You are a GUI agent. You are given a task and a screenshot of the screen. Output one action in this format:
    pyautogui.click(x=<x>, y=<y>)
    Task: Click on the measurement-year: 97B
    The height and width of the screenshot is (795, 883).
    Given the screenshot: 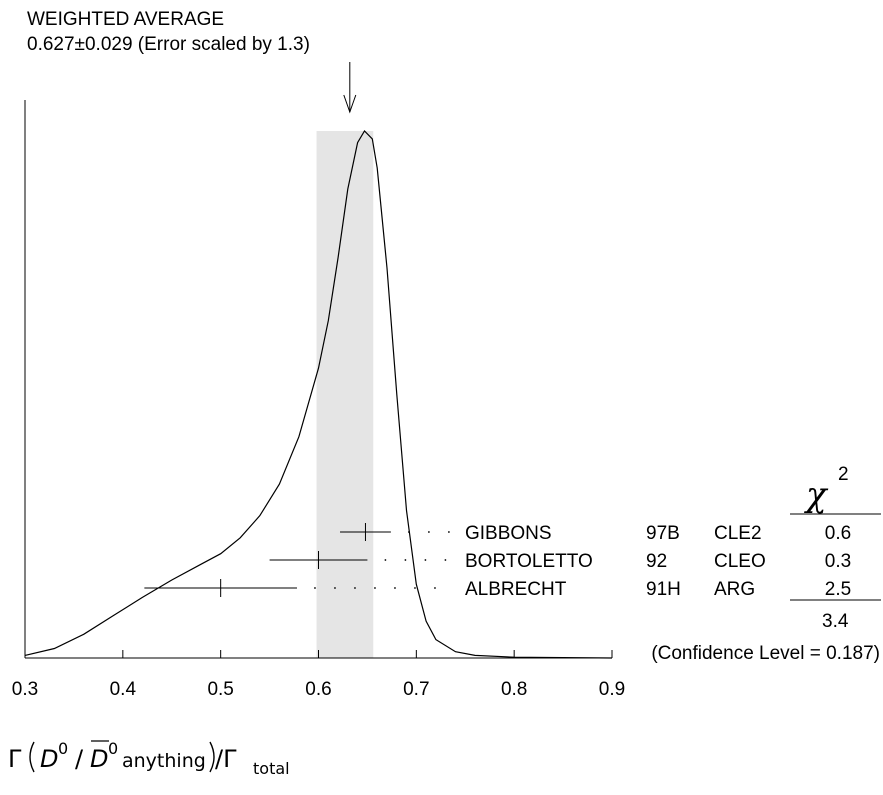 What is the action you would take?
    pyautogui.click(x=663, y=533)
    